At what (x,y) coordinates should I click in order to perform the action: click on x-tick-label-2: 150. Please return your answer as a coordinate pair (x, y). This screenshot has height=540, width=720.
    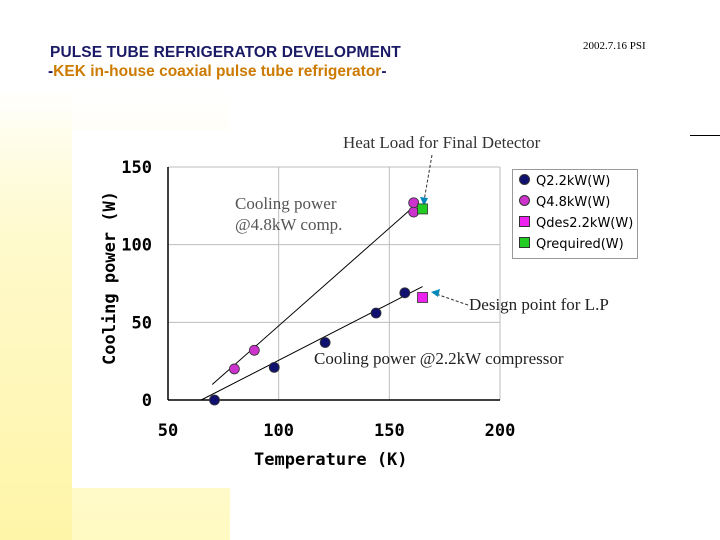
    Looking at the image, I should click on (389, 431).